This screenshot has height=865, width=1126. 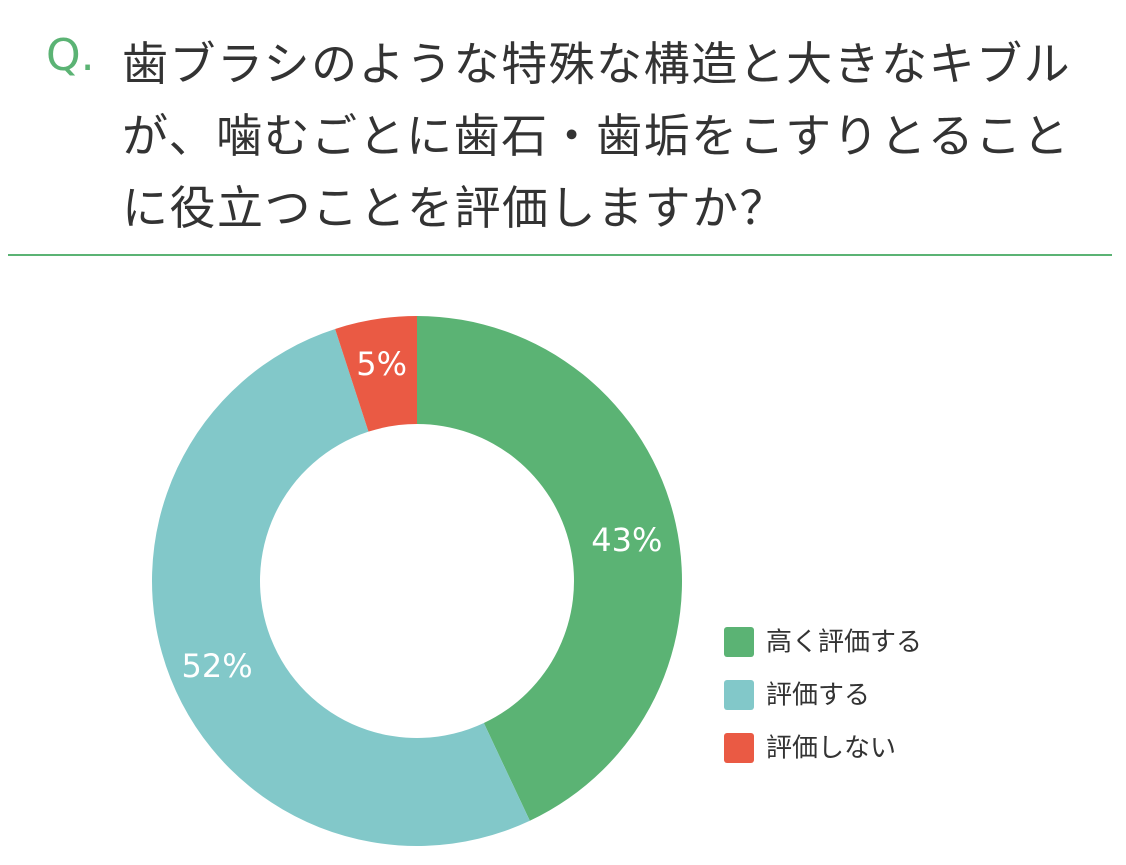 I want to click on legend-label: 評価する, so click(x=818, y=696).